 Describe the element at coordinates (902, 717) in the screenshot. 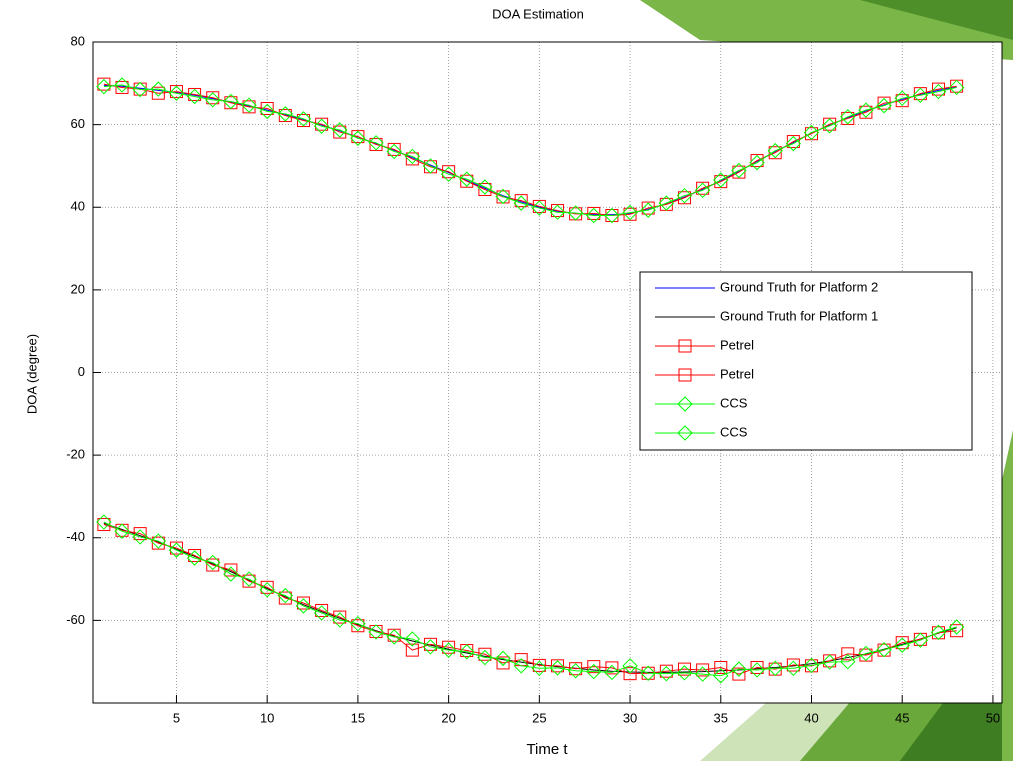

I see `x-tick-label: 45` at that location.